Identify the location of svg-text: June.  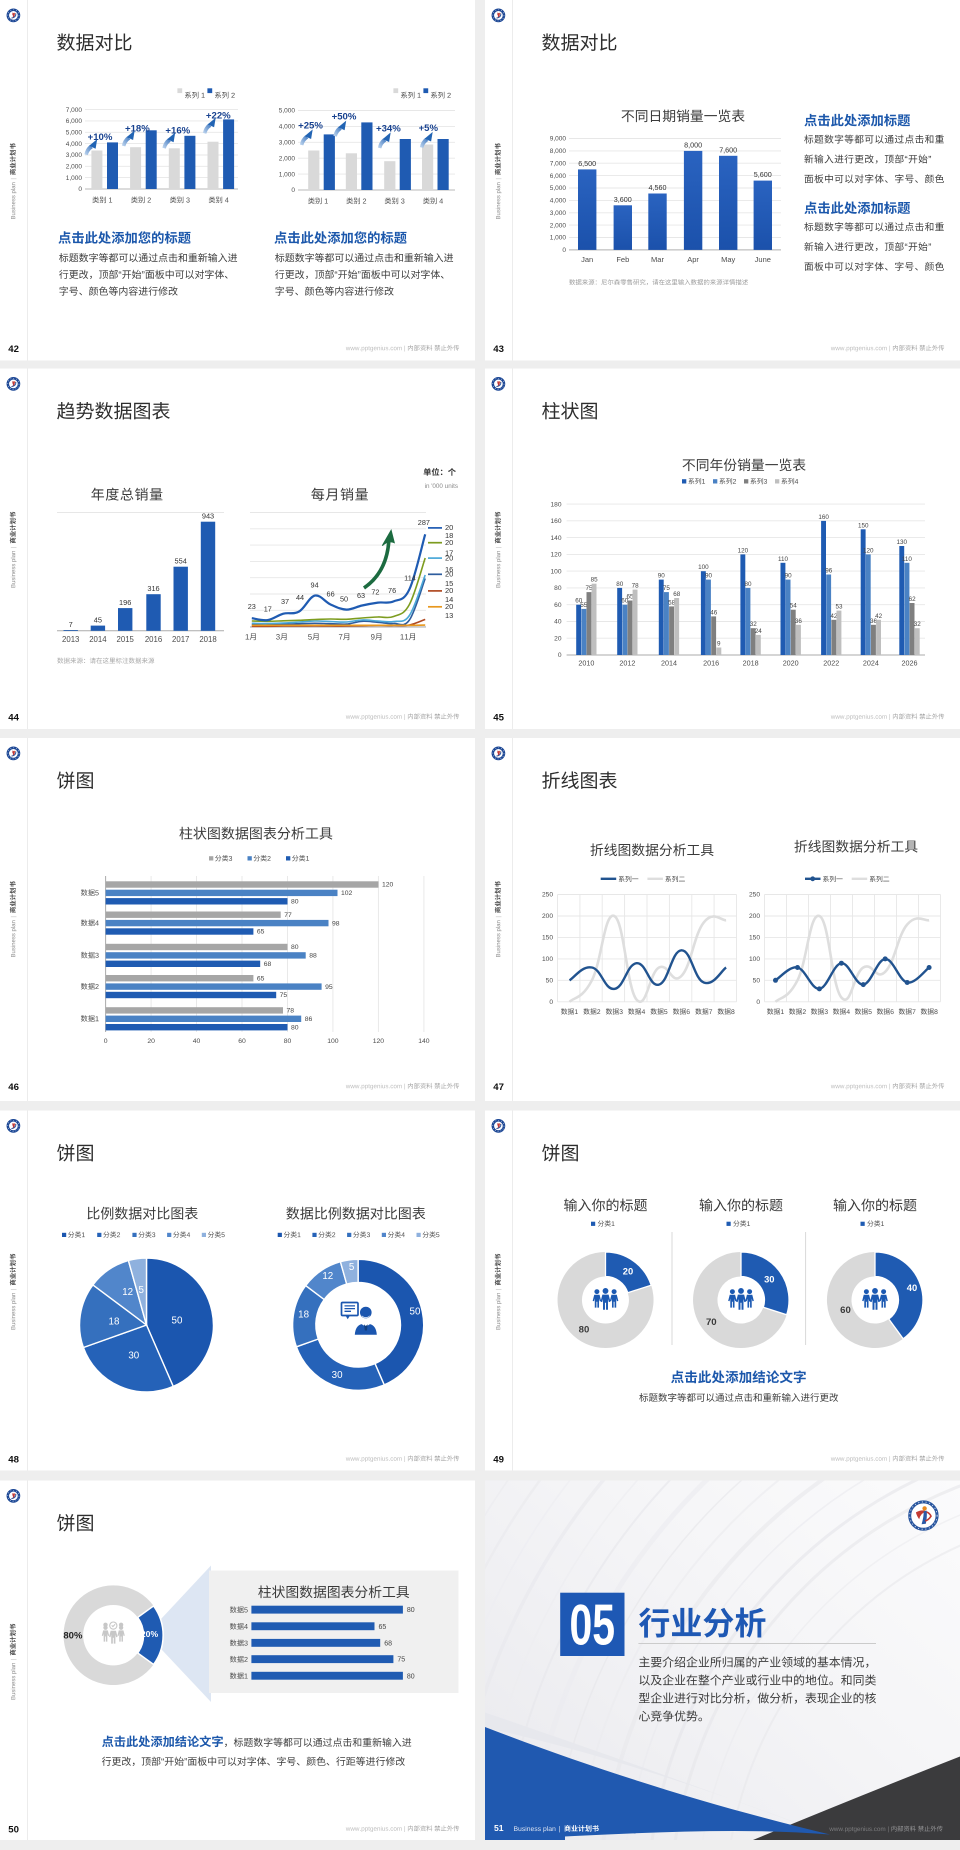
(763, 259).